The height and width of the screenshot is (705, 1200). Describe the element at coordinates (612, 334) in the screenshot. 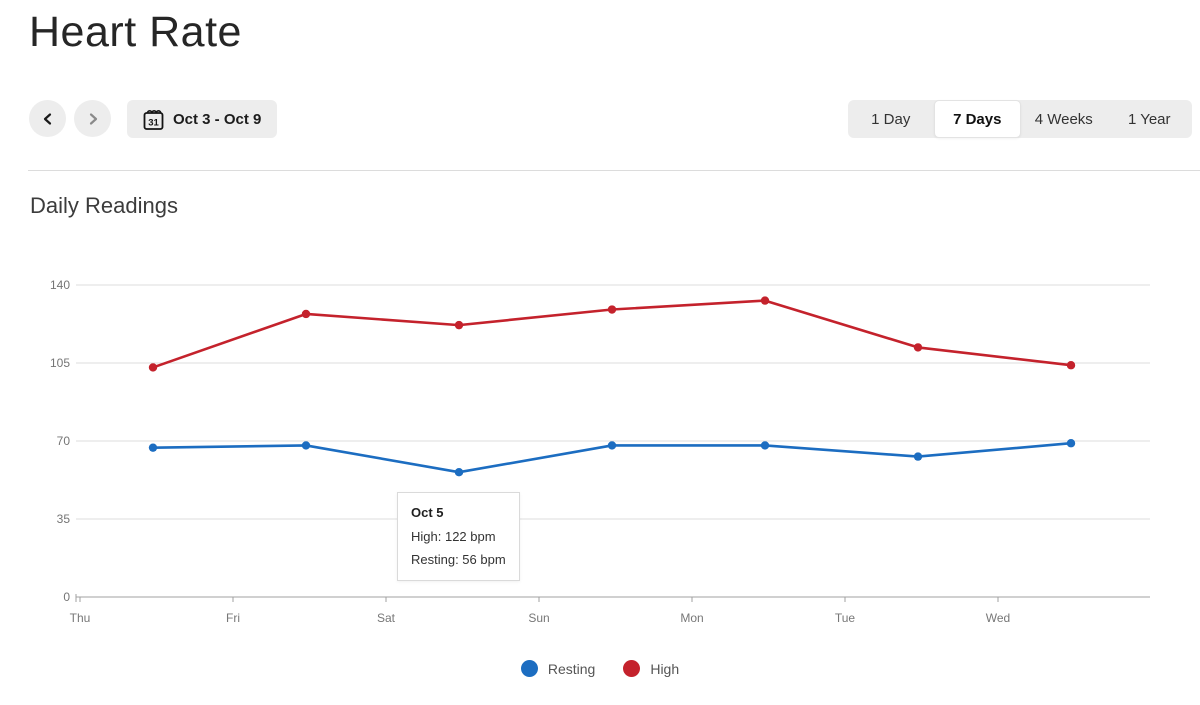

I see `series-high` at that location.